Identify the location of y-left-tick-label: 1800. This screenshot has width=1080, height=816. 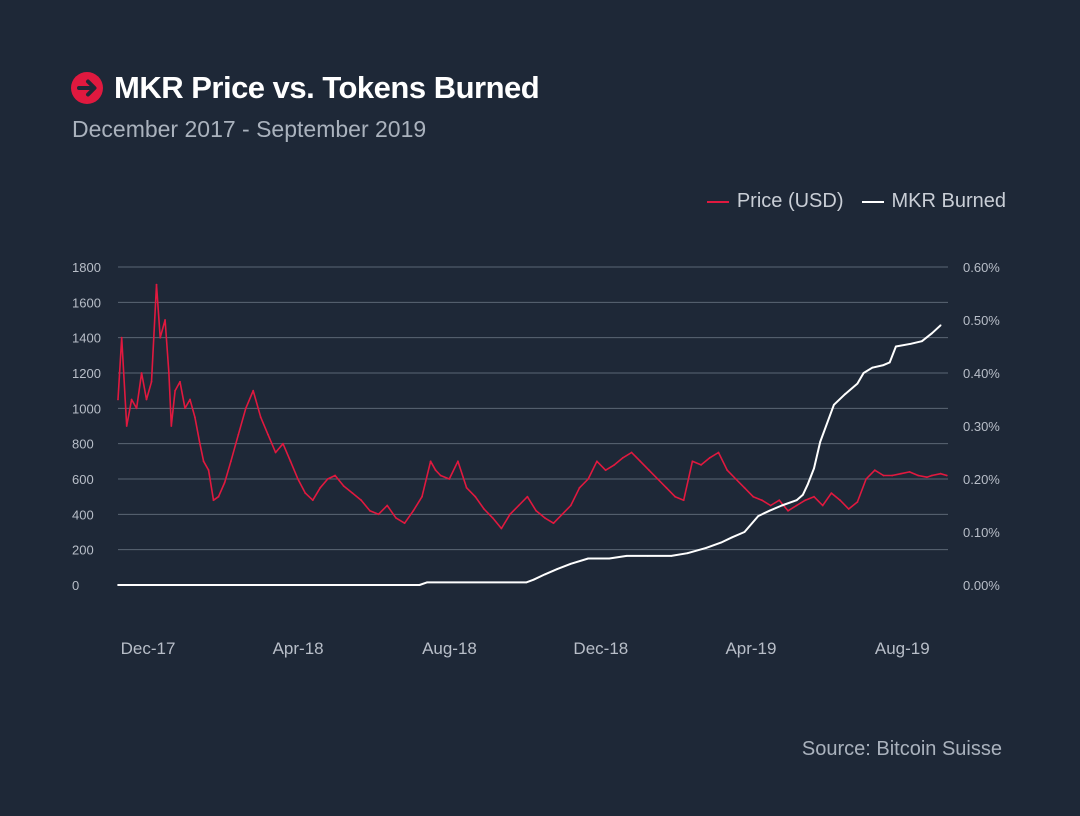
(86, 267).